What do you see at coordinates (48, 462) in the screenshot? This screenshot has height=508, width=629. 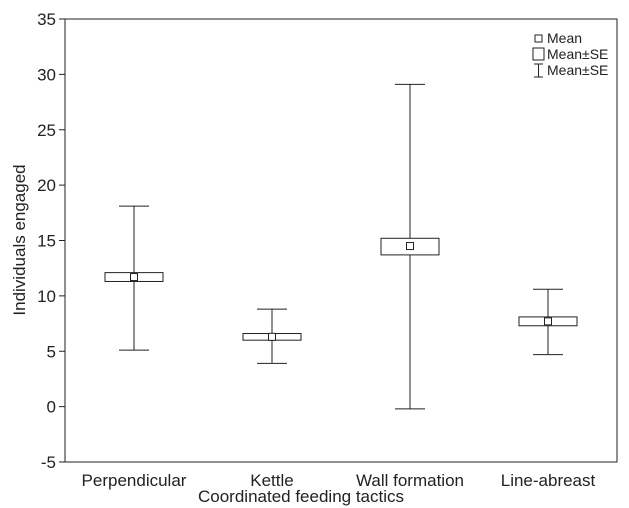 I see `y-tick-label: -5` at bounding box center [48, 462].